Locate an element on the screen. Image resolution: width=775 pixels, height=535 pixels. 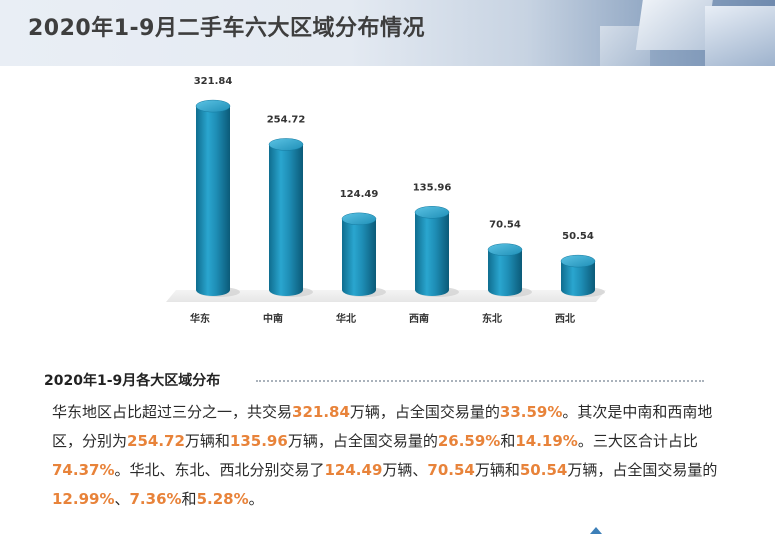
section-title: 2020年1-9月各大区域分布 is located at coordinates (132, 381).